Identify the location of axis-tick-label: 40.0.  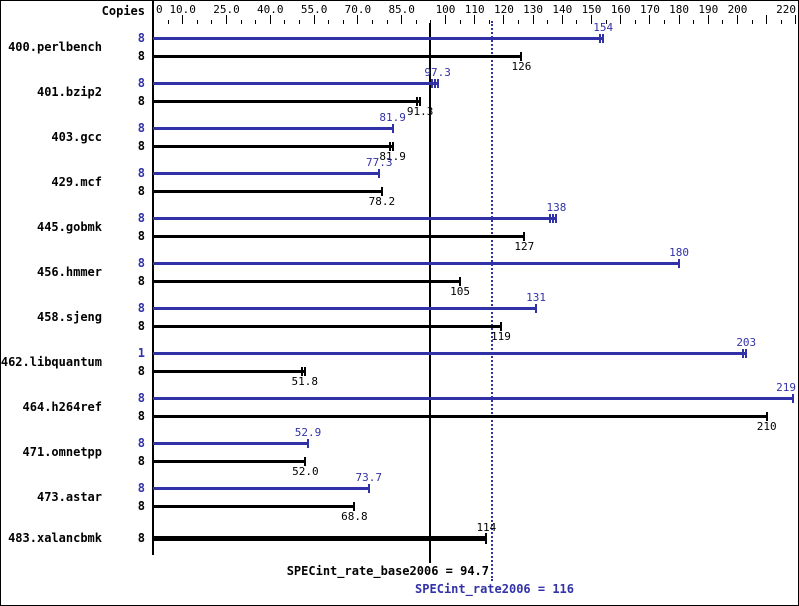
(270, 9).